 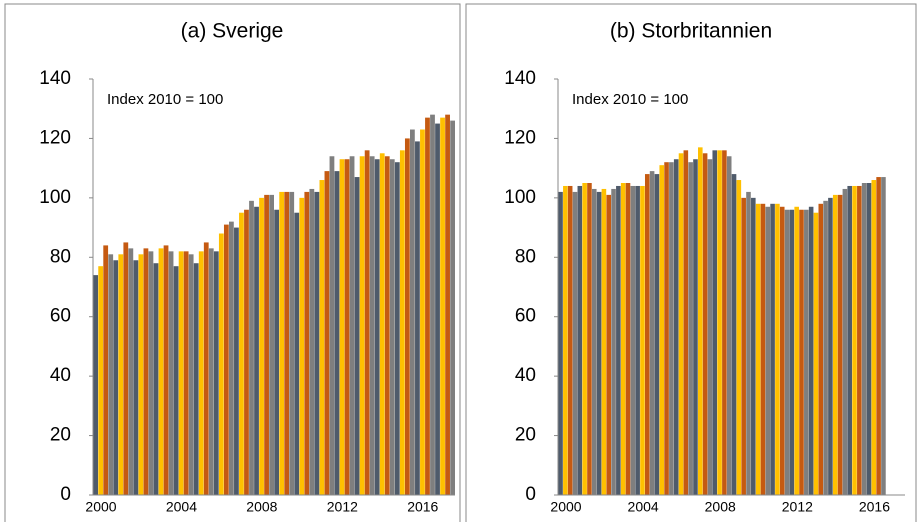 I want to click on y-tick-label: 0, so click(x=530, y=494).